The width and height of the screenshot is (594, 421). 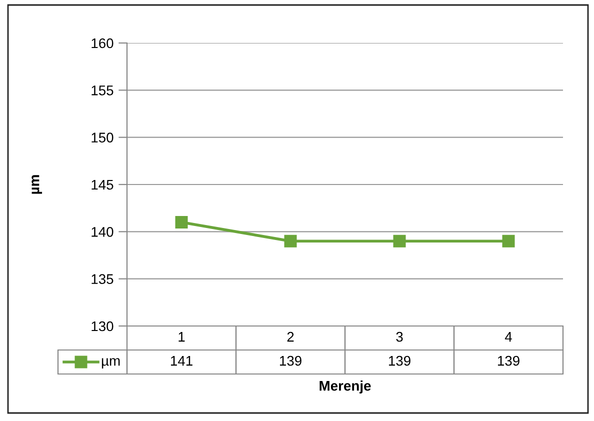 What do you see at coordinates (103, 279) in the screenshot?
I see `y-tick-label: 135` at bounding box center [103, 279].